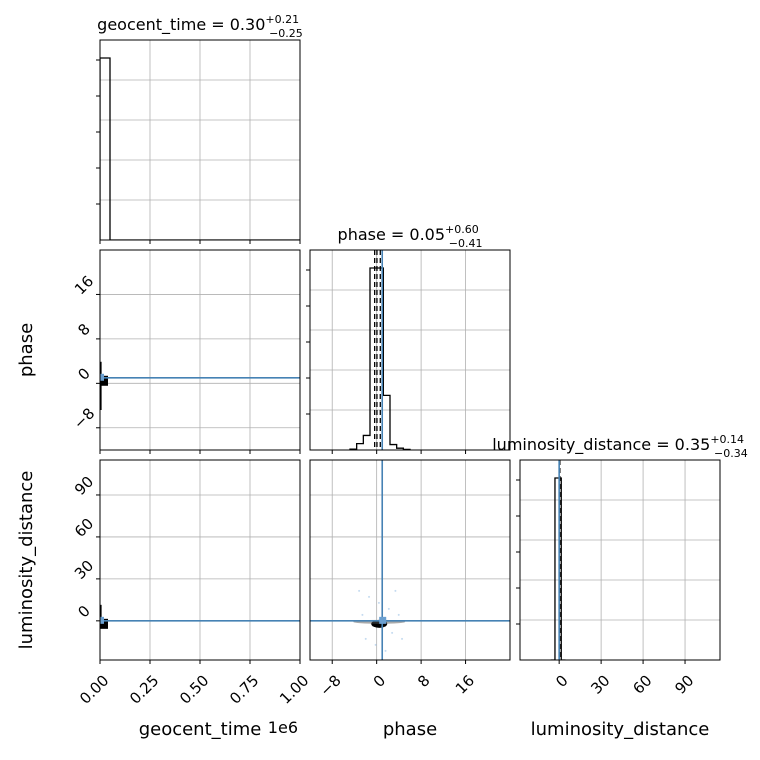  I want to click on histogram-luminosity_distance, so click(558, 568).